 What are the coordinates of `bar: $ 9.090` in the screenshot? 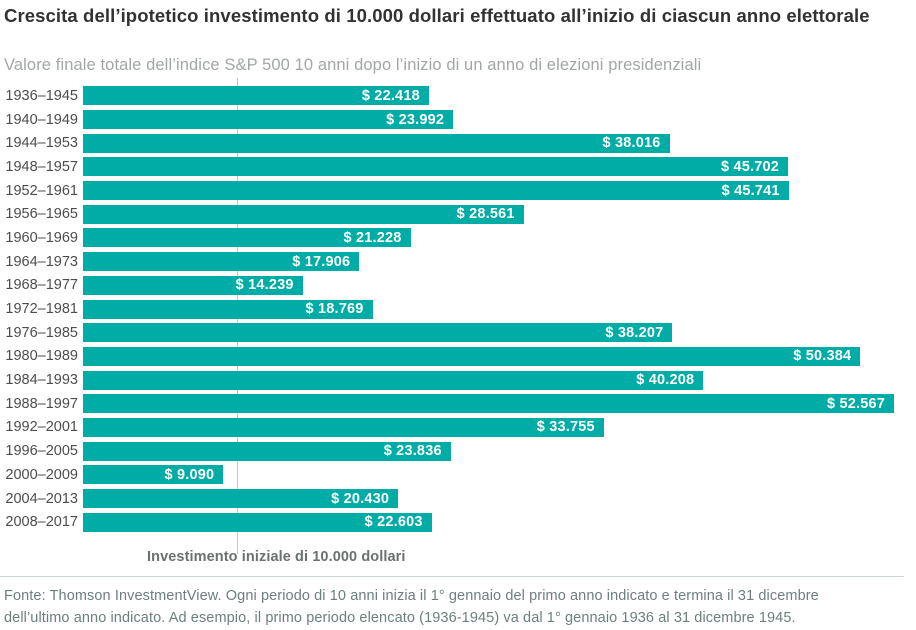 It's located at (153, 475).